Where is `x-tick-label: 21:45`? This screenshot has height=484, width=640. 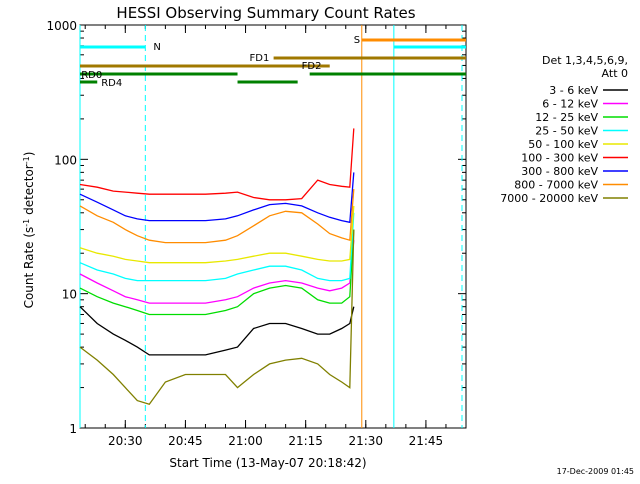
x-tick-label: 21:45 is located at coordinates (426, 441).